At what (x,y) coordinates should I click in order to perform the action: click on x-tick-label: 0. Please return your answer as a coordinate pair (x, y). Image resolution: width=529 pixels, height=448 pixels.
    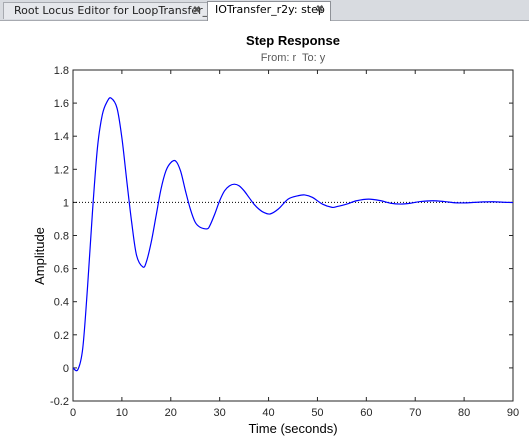
    Looking at the image, I should click on (73, 413).